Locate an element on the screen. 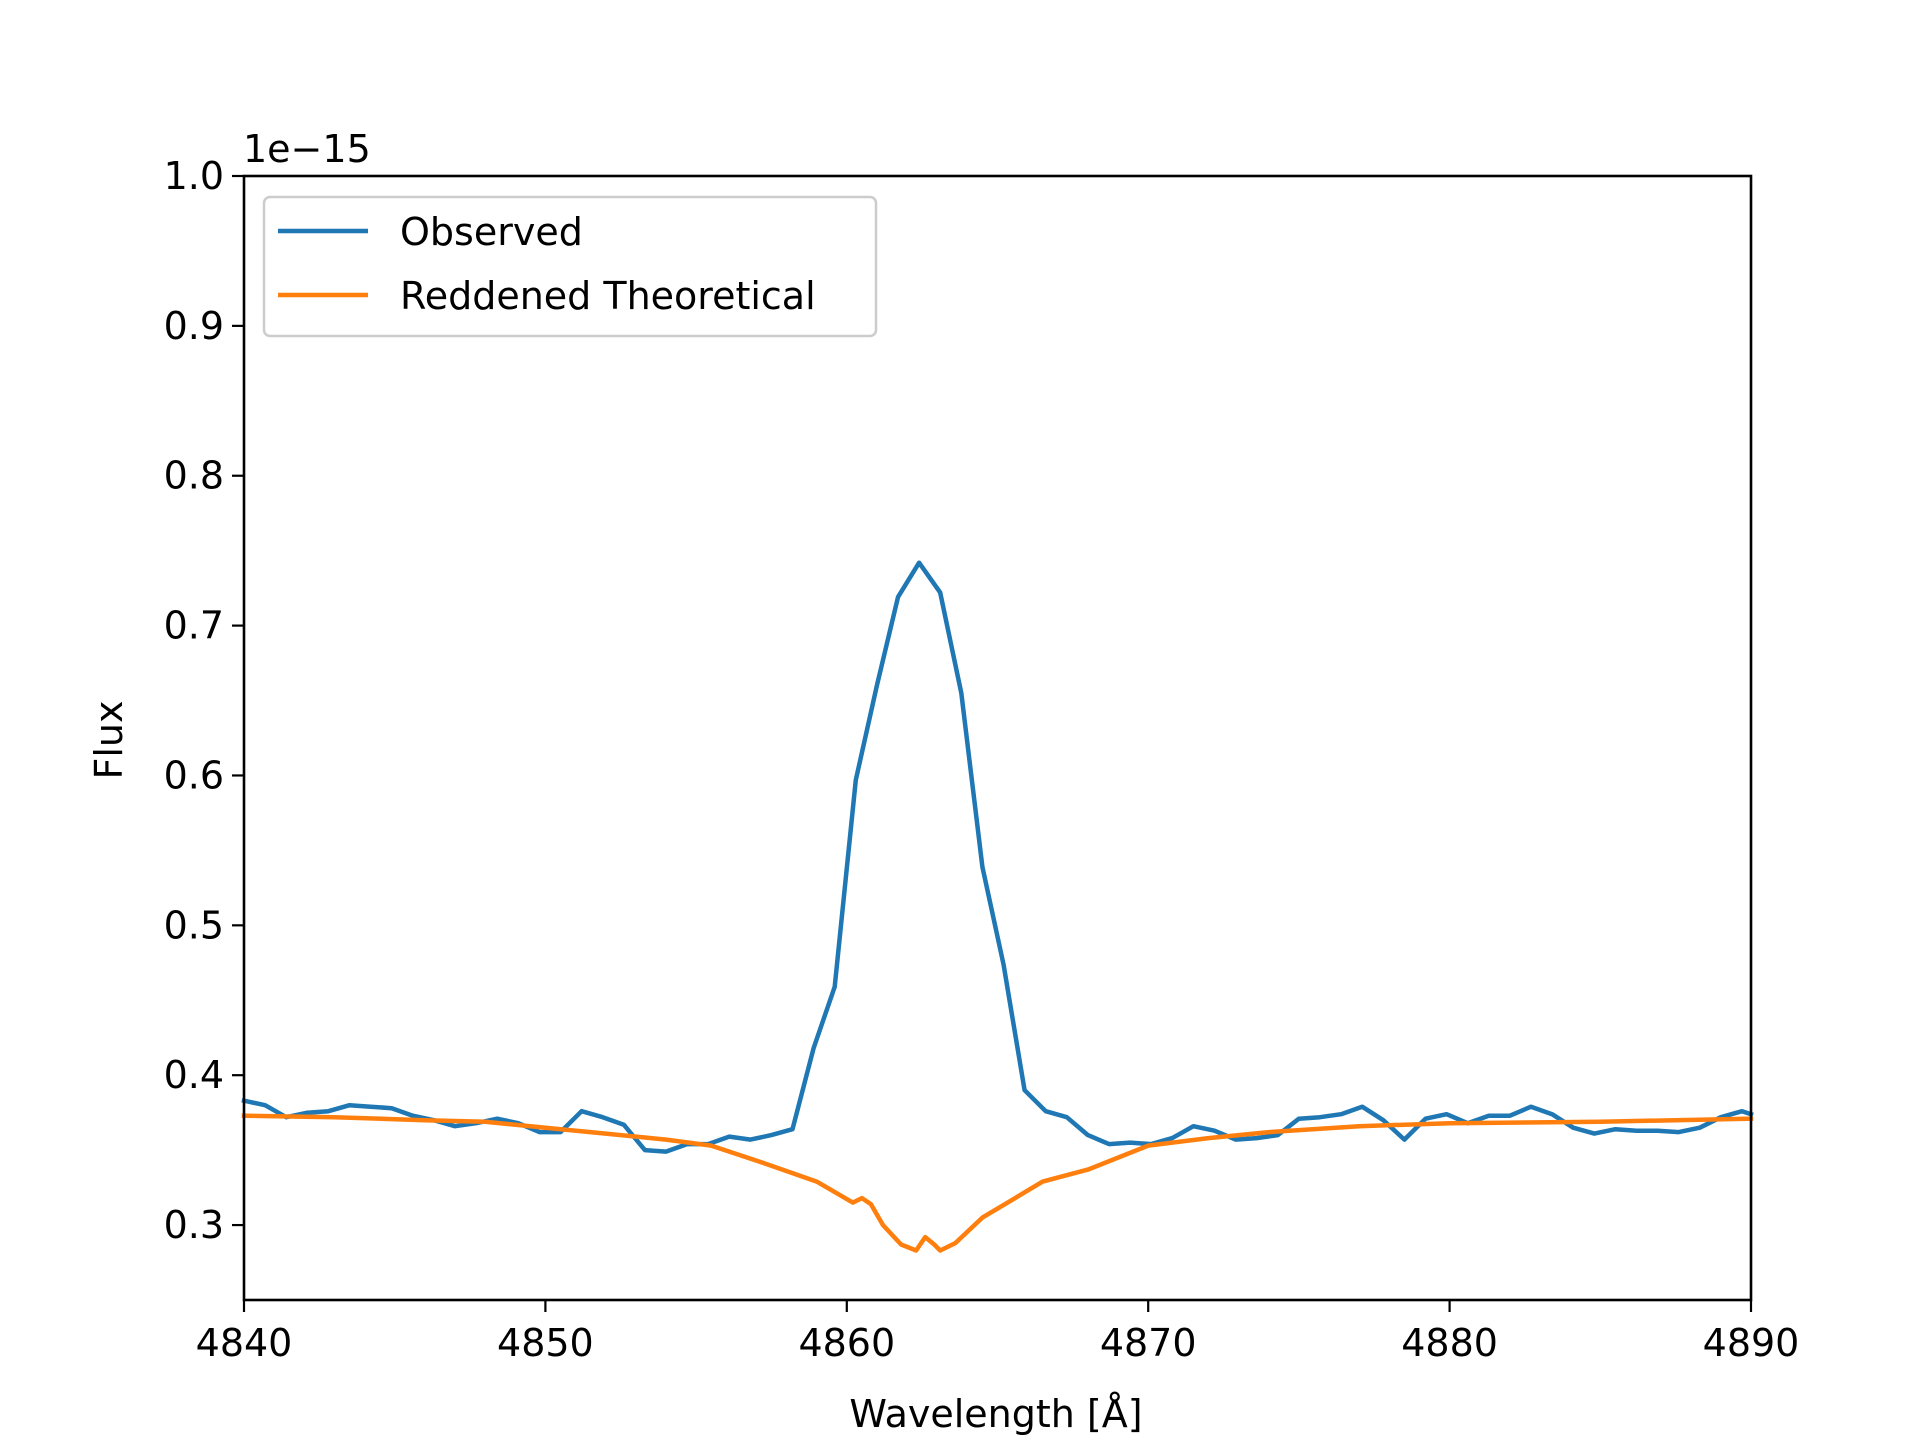  y-tick-label: 1.0 is located at coordinates (194, 176).